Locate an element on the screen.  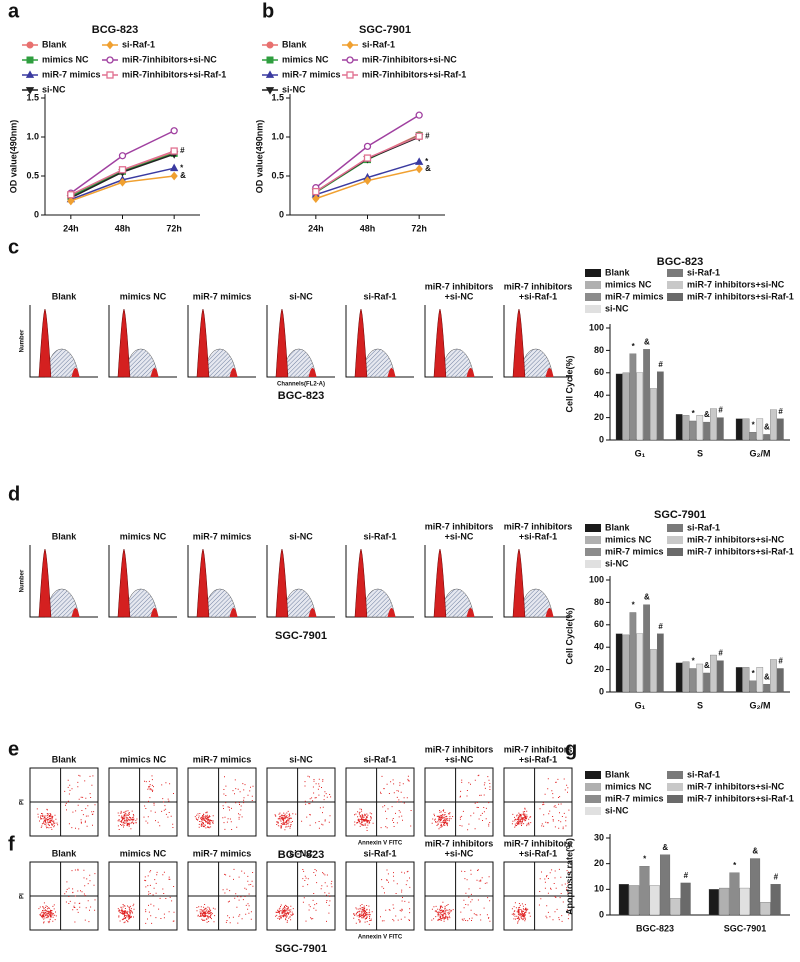
panel-letter: b is located at coordinates (268, 11).